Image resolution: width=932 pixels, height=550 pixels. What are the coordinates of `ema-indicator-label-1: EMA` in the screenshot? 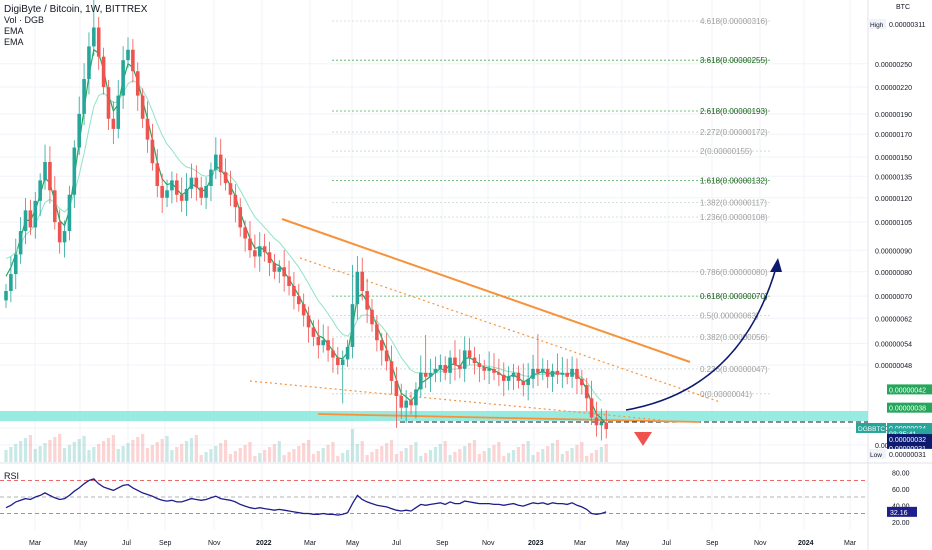 It's located at (14, 31).